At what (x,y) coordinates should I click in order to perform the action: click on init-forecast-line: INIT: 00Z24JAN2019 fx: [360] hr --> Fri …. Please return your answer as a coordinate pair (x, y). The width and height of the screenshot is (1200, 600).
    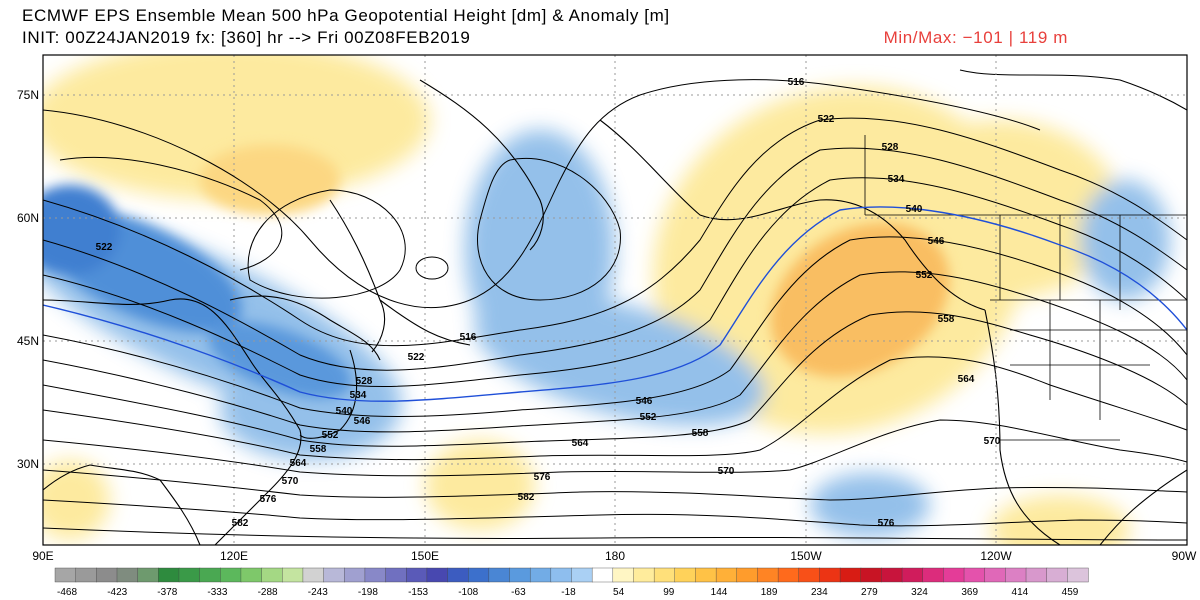
    Looking at the image, I should click on (246, 37).